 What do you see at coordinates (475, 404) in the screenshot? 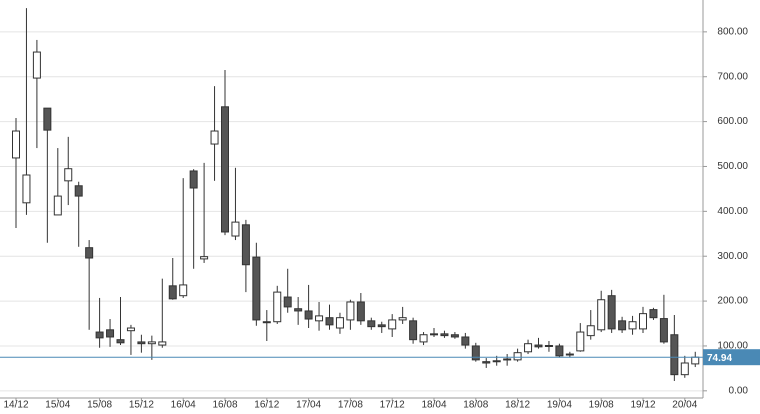
I see `x-tick-label: 18/08` at bounding box center [475, 404].